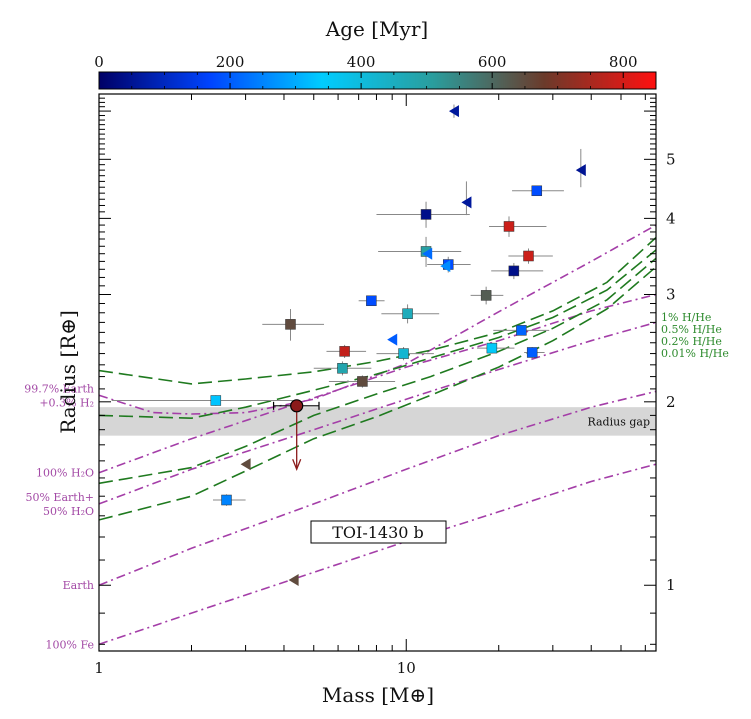 The height and width of the screenshot is (719, 751). I want to click on composition-curve-label: Earth, so click(78, 585).